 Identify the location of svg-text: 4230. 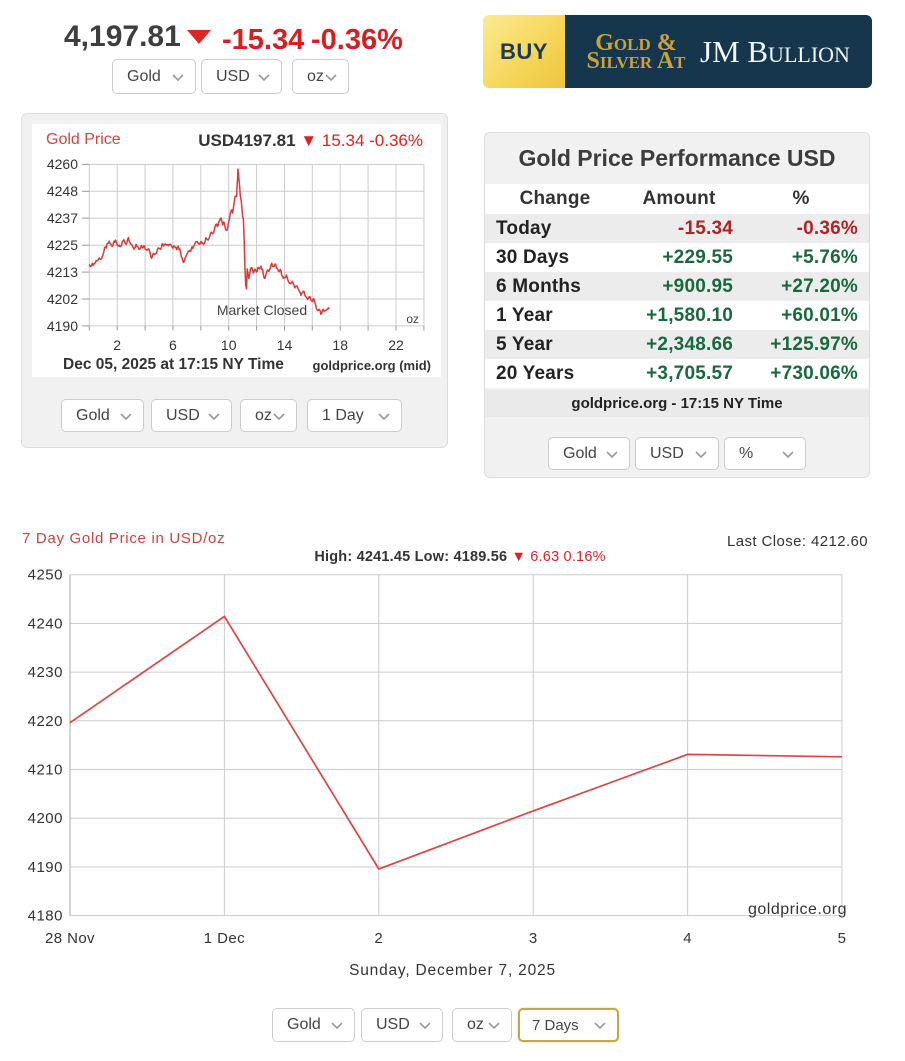
(45, 672).